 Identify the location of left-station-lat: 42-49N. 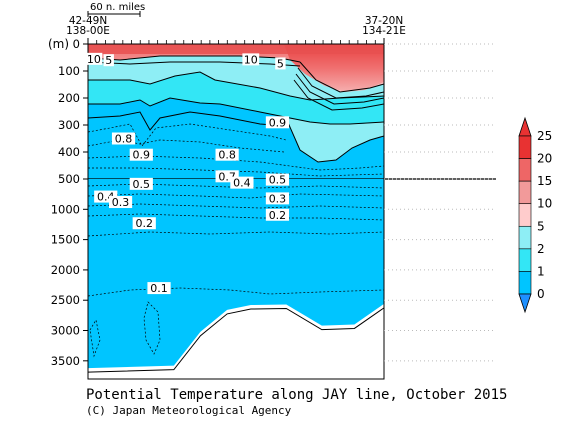
(88, 21).